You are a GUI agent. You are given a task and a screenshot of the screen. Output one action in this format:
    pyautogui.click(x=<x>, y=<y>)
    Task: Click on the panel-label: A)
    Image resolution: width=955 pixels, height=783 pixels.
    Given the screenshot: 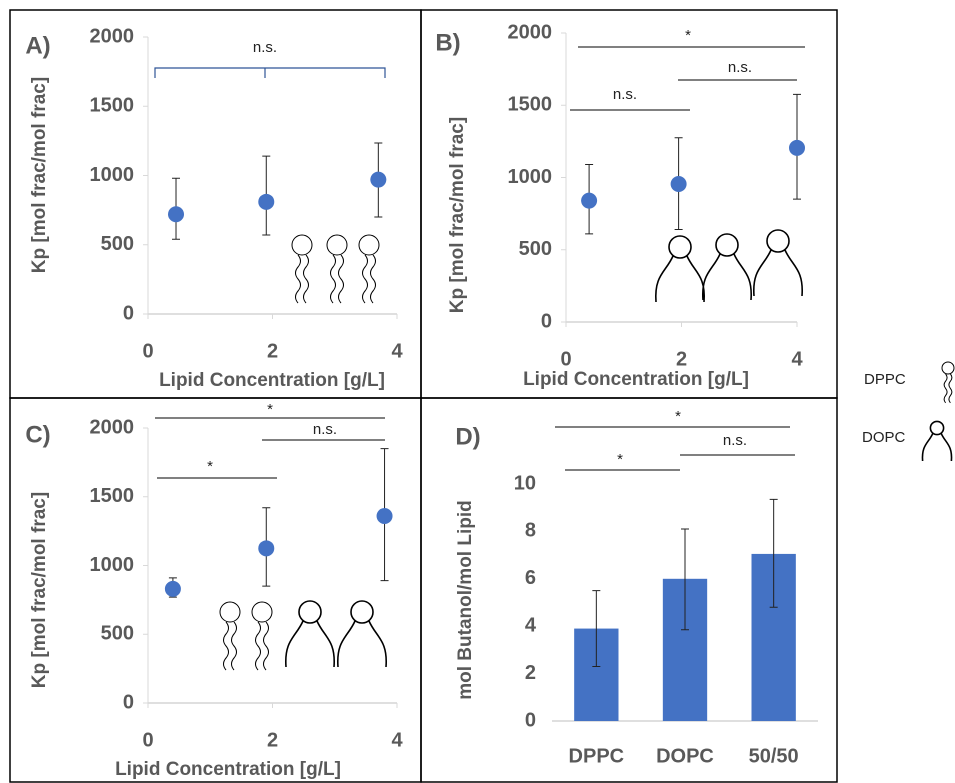 What is the action you would take?
    pyautogui.click(x=37, y=45)
    